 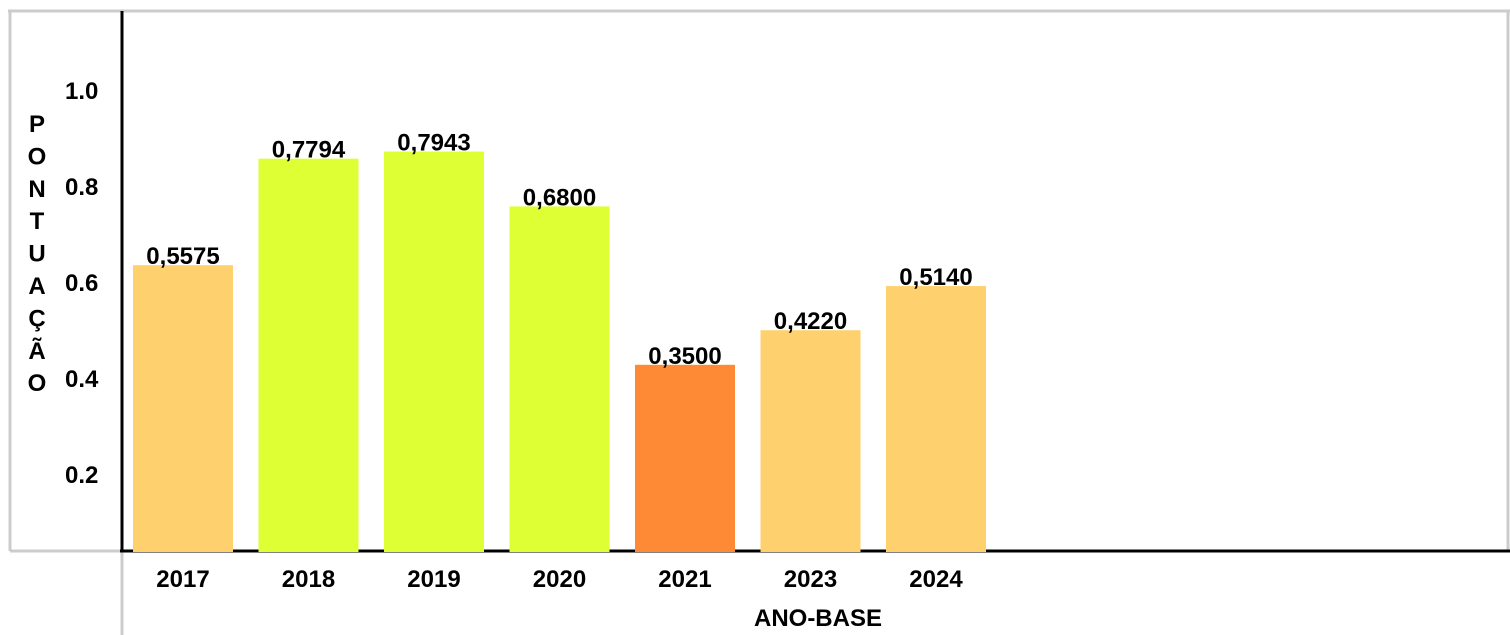 What do you see at coordinates (684, 579) in the screenshot?
I see `x-tick-label-2021: 2021` at bounding box center [684, 579].